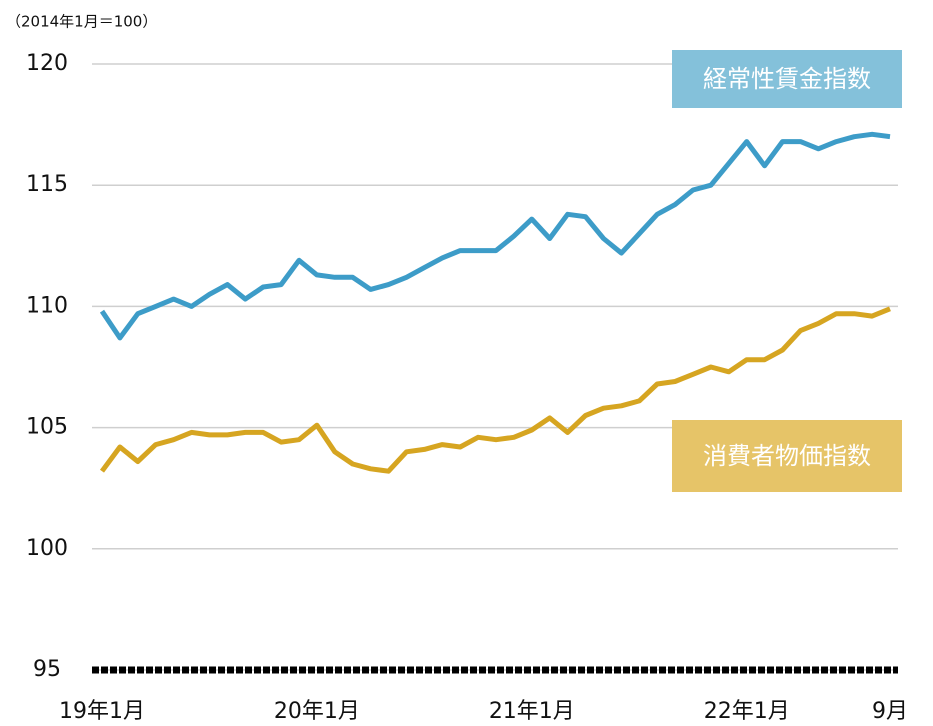 Image resolution: width=933 pixels, height=726 pixels. Describe the element at coordinates (747, 711) in the screenshot. I see `x-tick-label: 22年1月` at that location.